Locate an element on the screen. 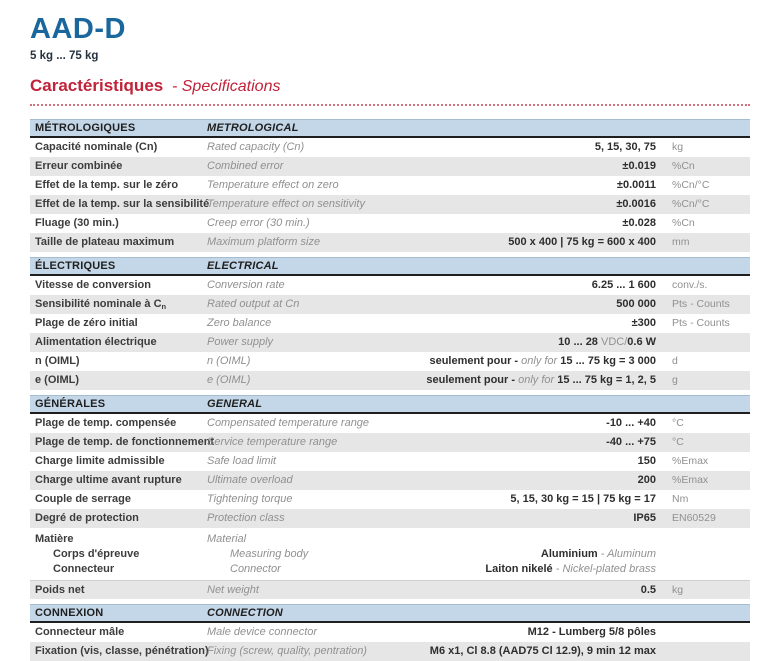 This screenshot has height=661, width=761. spec-unit: d is located at coordinates (675, 361).